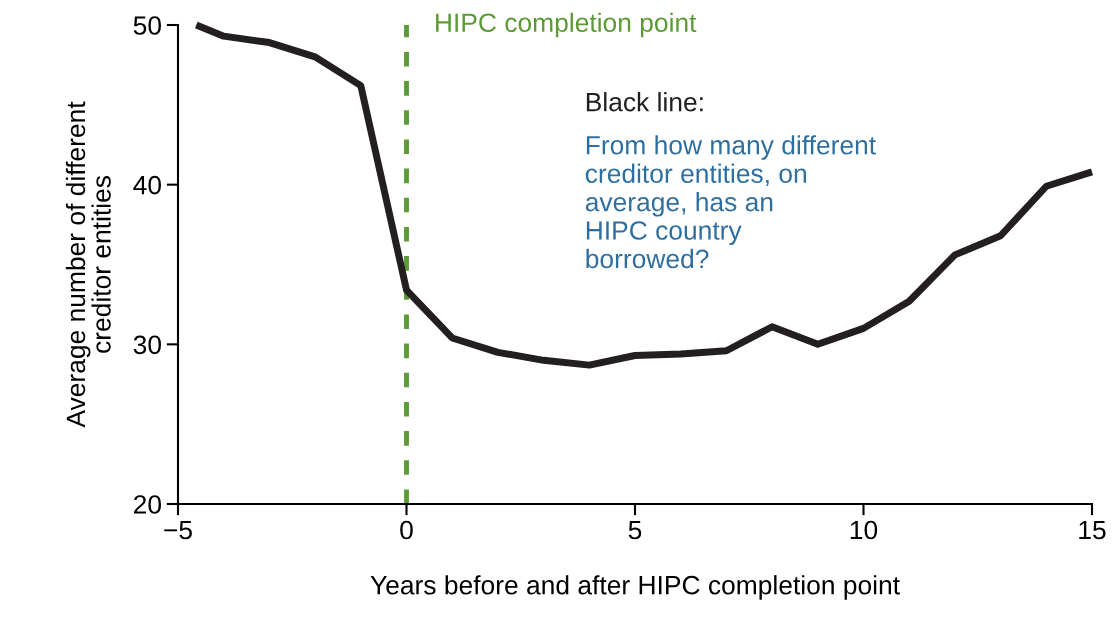 Image resolution: width=1117 pixels, height=630 pixels. Describe the element at coordinates (566, 25) in the screenshot. I see `ref-line-label: HIPC completion point` at that location.